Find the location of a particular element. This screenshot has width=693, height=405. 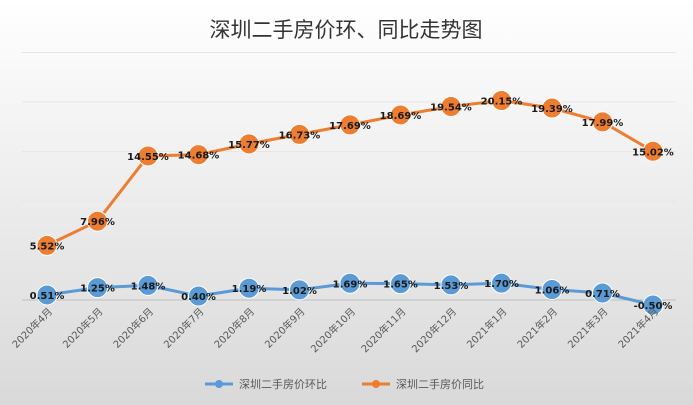

data-label: 5.52% is located at coordinates (47, 246).